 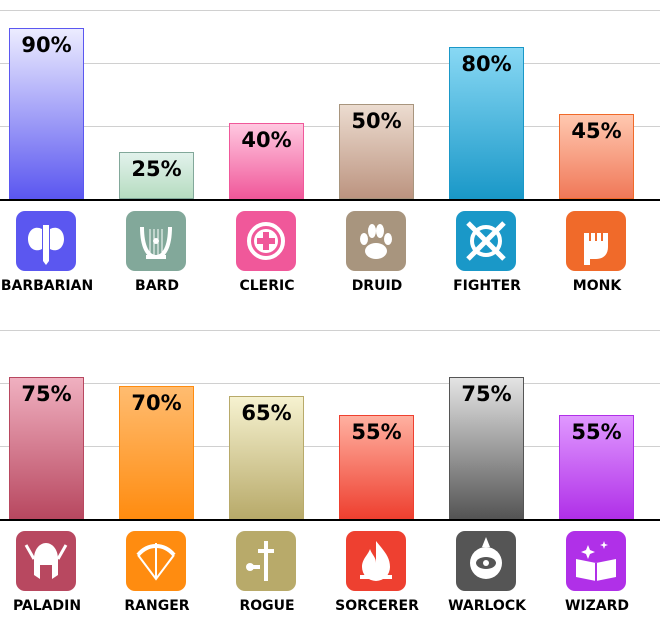 What do you see at coordinates (376, 121) in the screenshot?
I see `data-label: 50%` at bounding box center [376, 121].